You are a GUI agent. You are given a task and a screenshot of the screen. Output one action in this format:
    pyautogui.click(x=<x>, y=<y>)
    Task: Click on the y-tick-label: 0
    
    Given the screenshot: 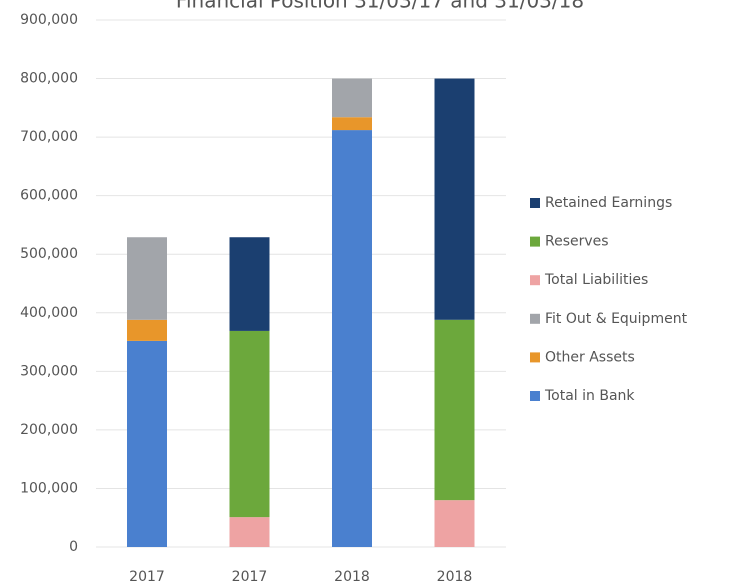 What is the action you would take?
    pyautogui.click(x=73, y=547)
    